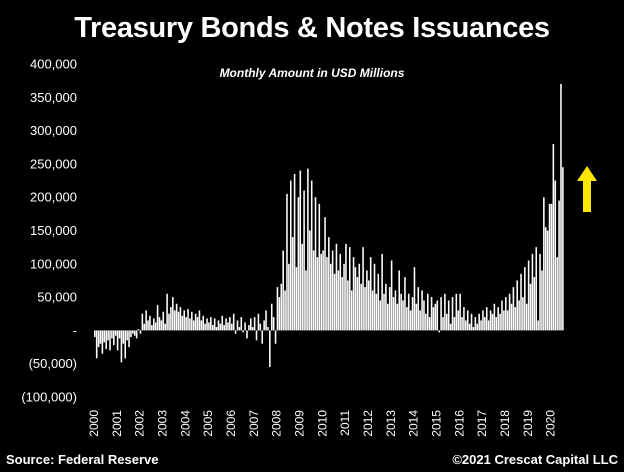 The width and height of the screenshot is (624, 472). What do you see at coordinates (551, 423) in the screenshot?
I see `x-tick-label: 2020` at bounding box center [551, 423].